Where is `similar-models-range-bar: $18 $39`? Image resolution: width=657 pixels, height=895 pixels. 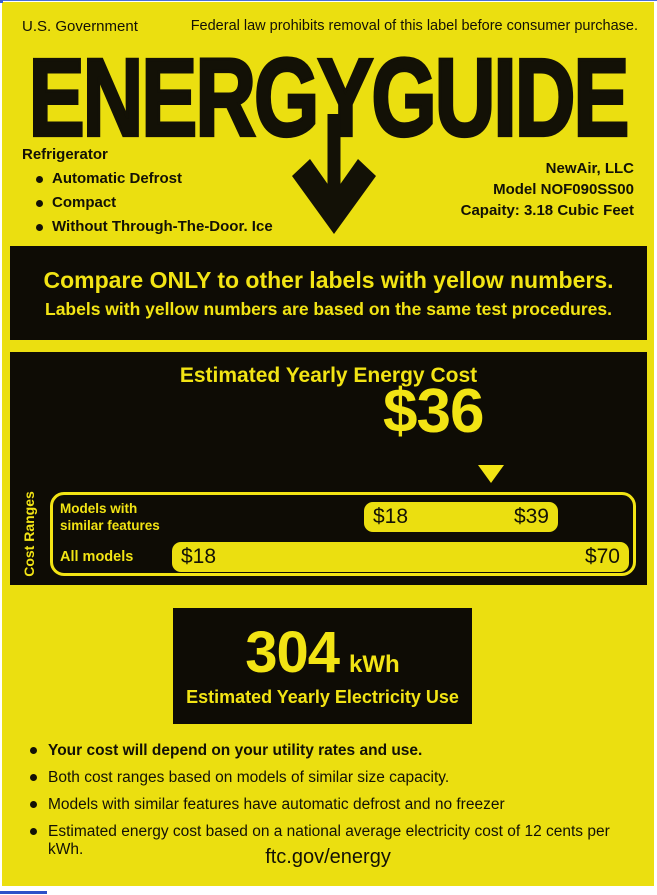 similar-models-range-bar: $18 $39 is located at coordinates (461, 517).